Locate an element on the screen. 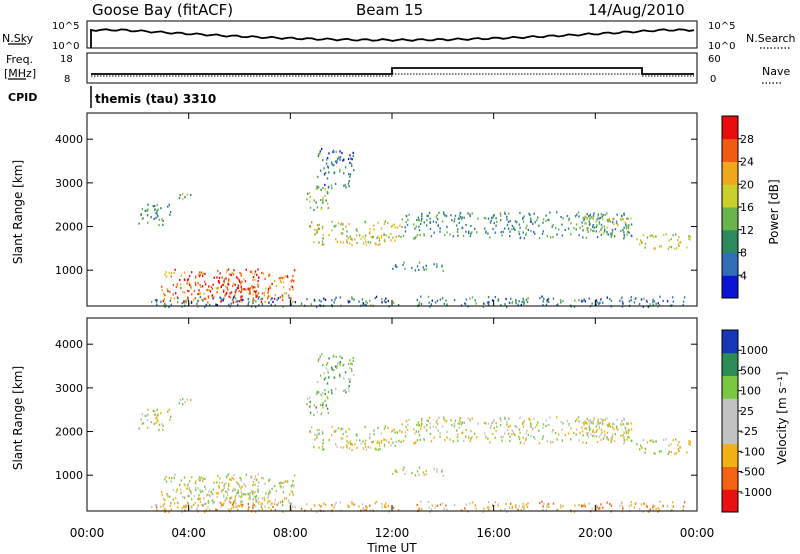 Image resolution: width=800 pixels, height=554 pixels. colorbar-tick-label: -25 is located at coordinates (749, 431).